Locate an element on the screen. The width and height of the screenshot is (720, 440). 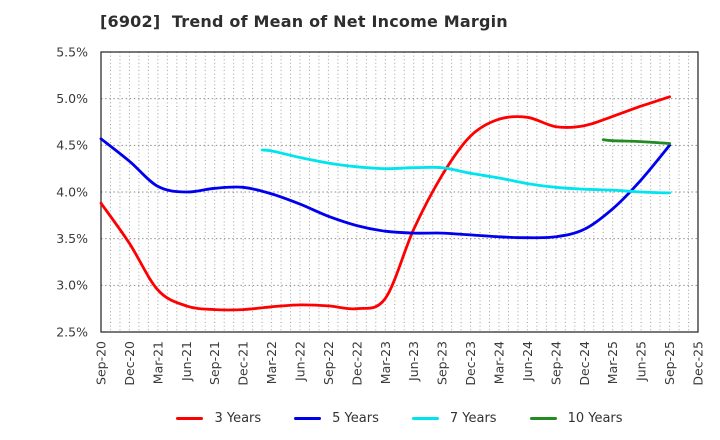
x-tick-label: Dec-20 is located at coordinates (129, 363).